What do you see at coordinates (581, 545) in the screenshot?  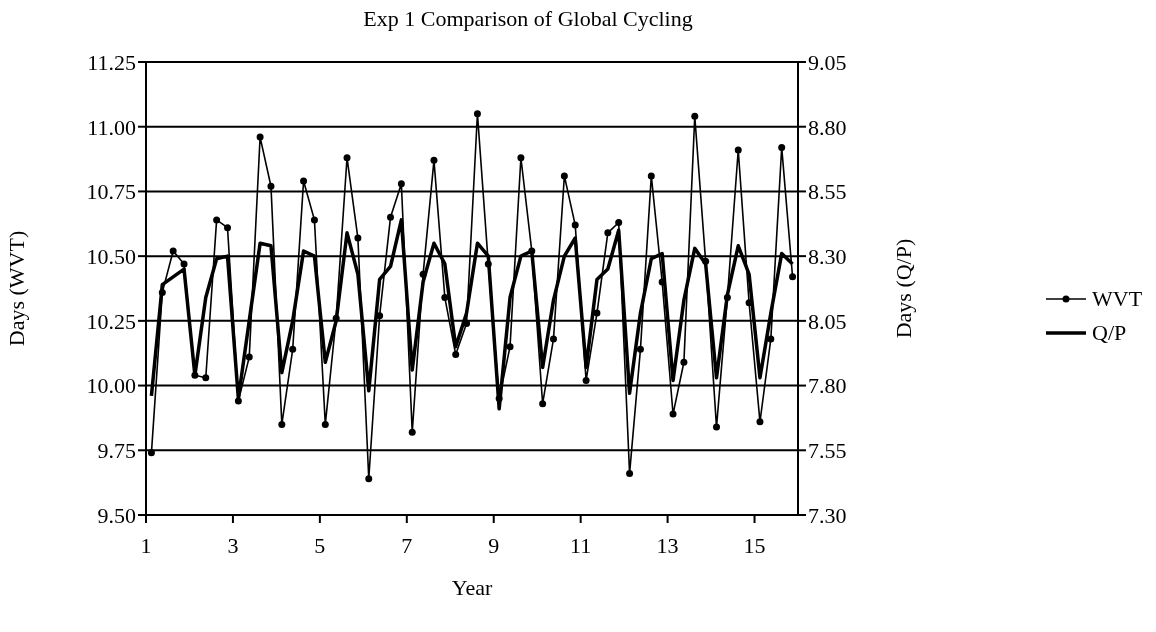 I see `x-tick-label: 11` at bounding box center [581, 545].